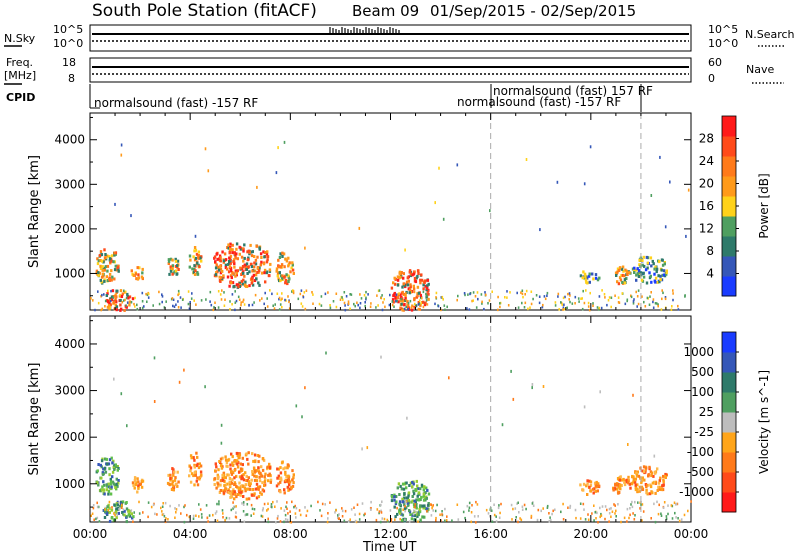 Image resolution: width=800 pixels, height=554 pixels. I want to click on colorbar-segment, so click(729, 382).